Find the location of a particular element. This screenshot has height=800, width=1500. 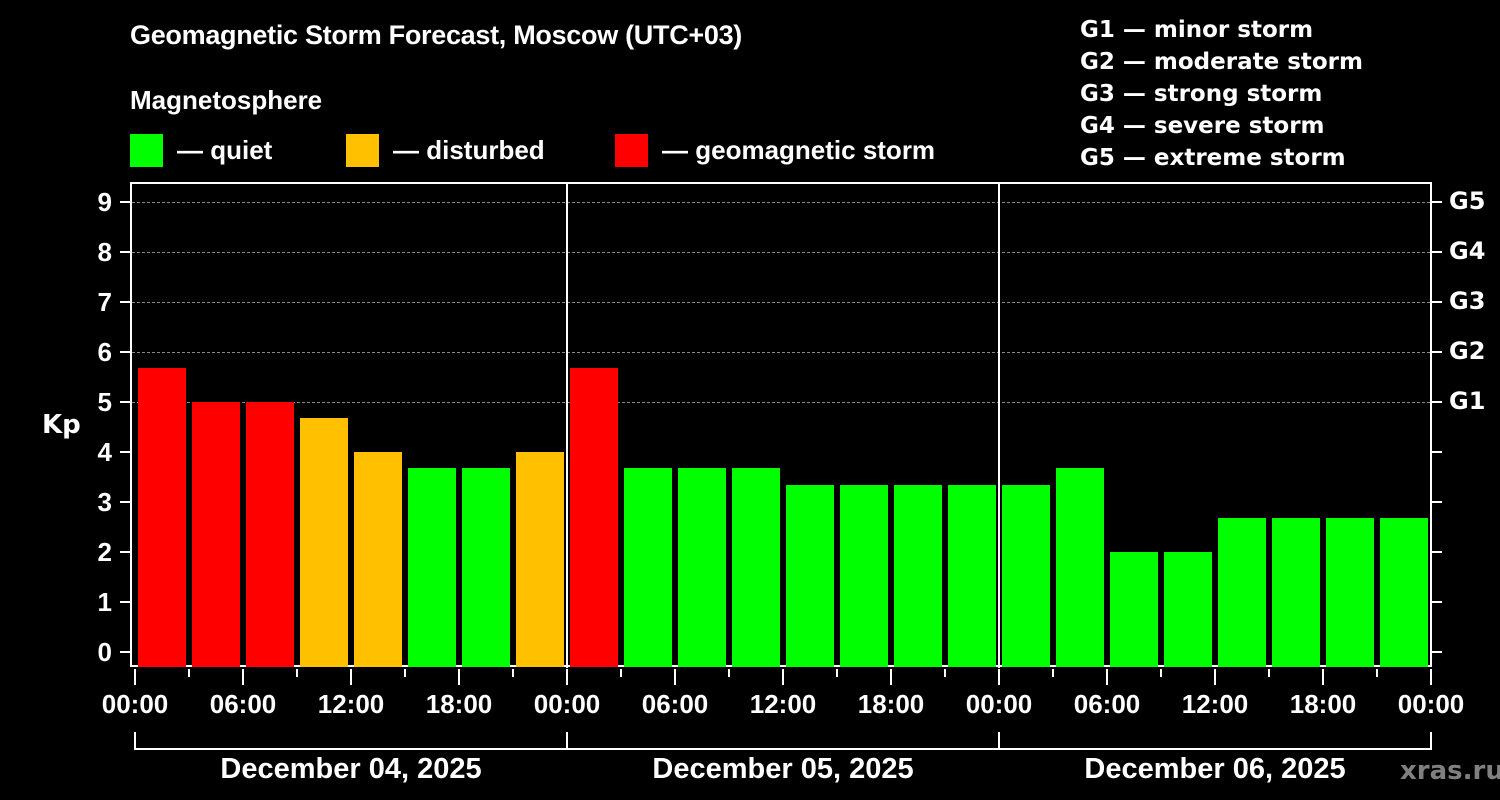

y-tick-label: 9 is located at coordinates (104, 202).